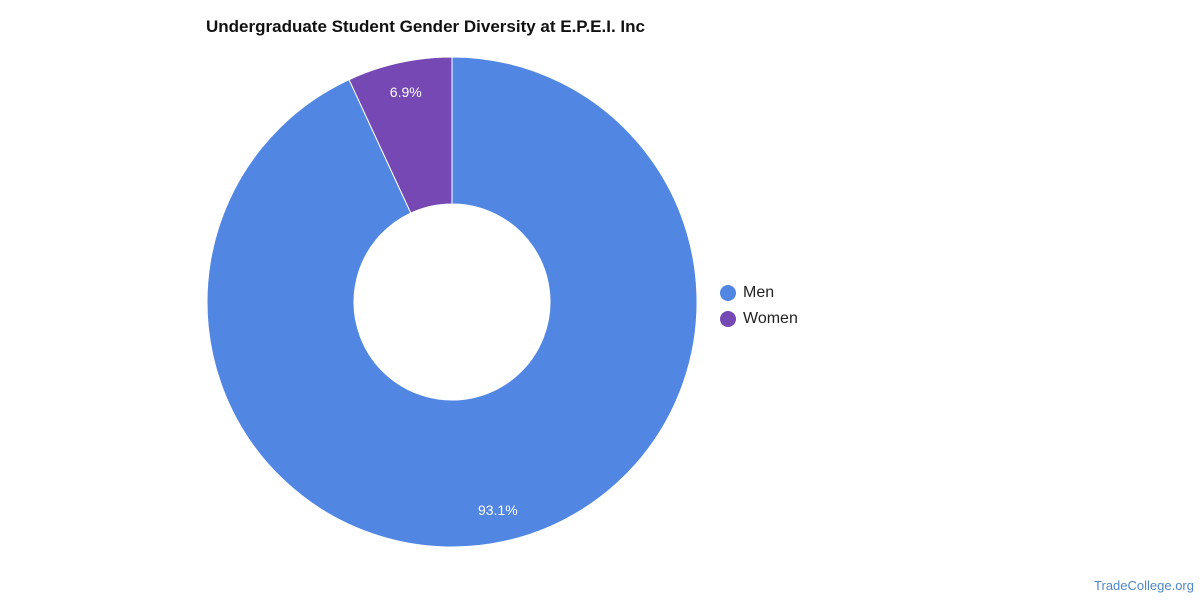 This screenshot has width=1200, height=600. What do you see at coordinates (728, 293) in the screenshot?
I see `legend-swatch-men` at bounding box center [728, 293].